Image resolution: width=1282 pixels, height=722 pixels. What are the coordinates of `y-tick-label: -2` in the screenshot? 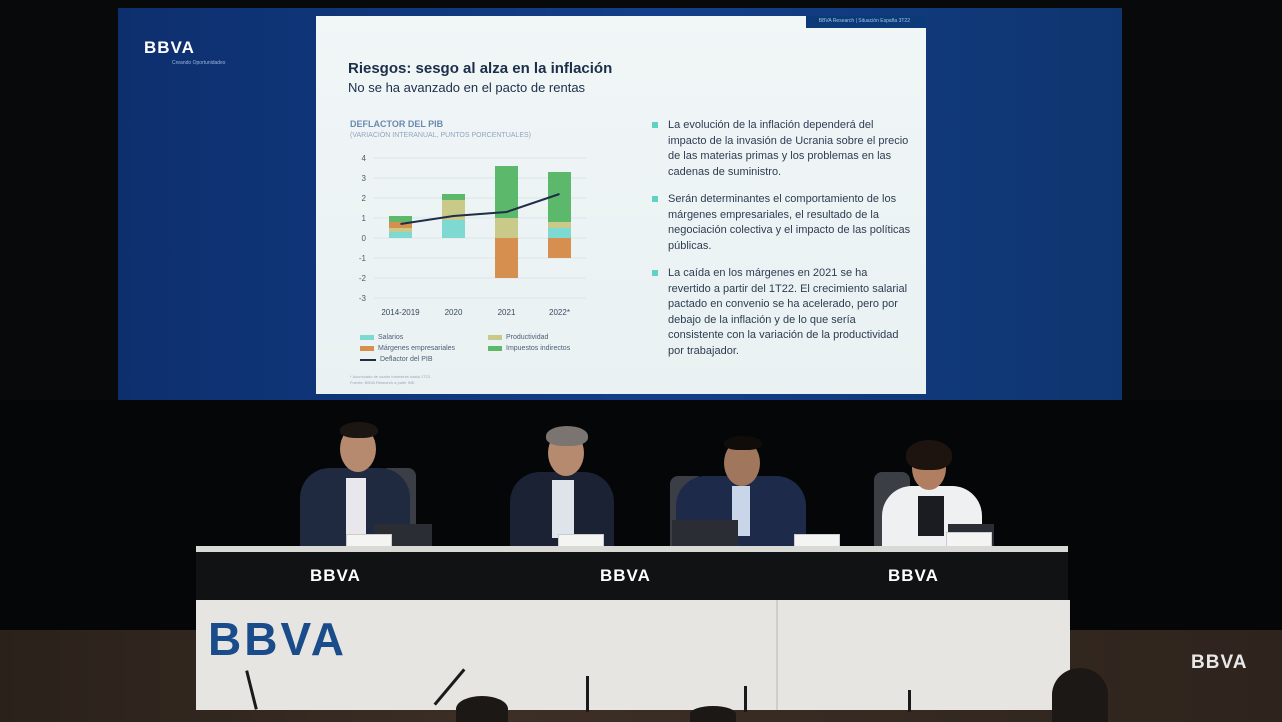 It's located at (363, 278).